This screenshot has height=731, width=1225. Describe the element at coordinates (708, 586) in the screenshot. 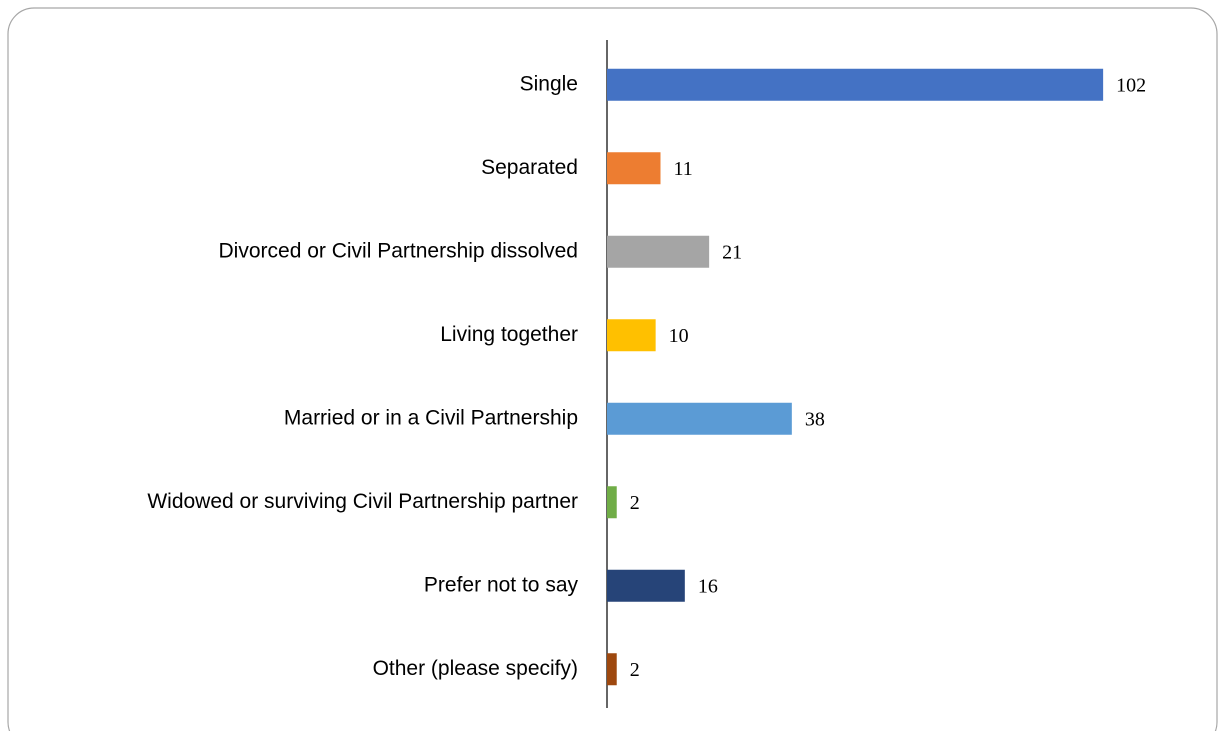

I see `value-label: 16` at that location.